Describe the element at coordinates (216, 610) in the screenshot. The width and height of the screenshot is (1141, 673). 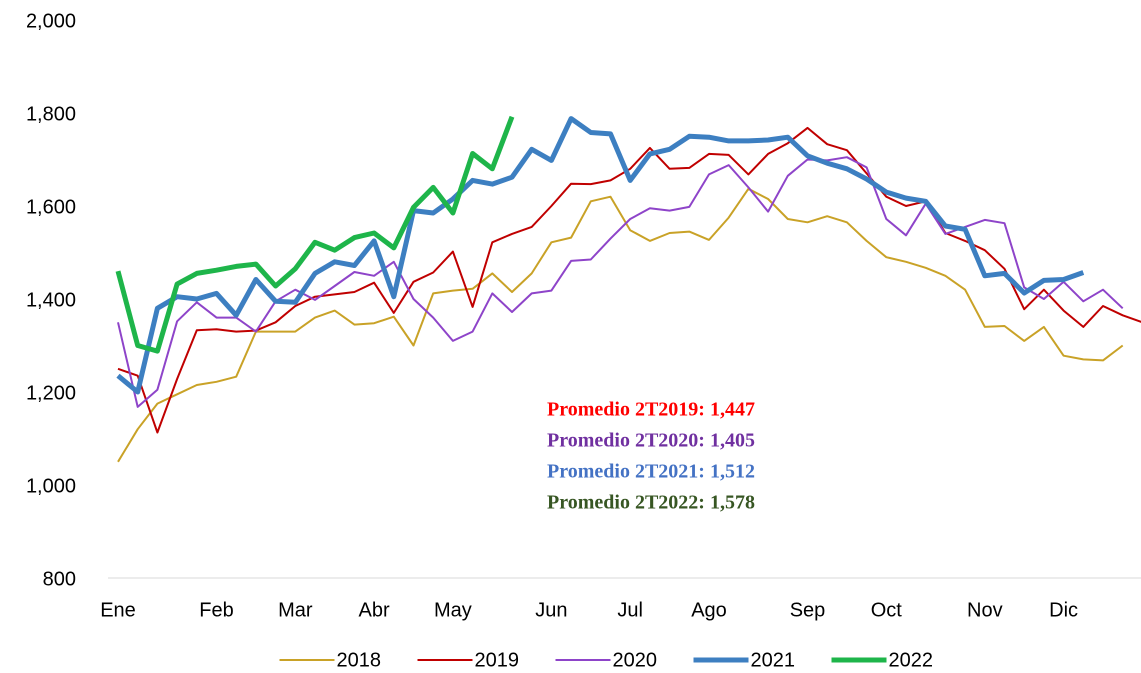
I see `x-tick-label: Feb` at that location.